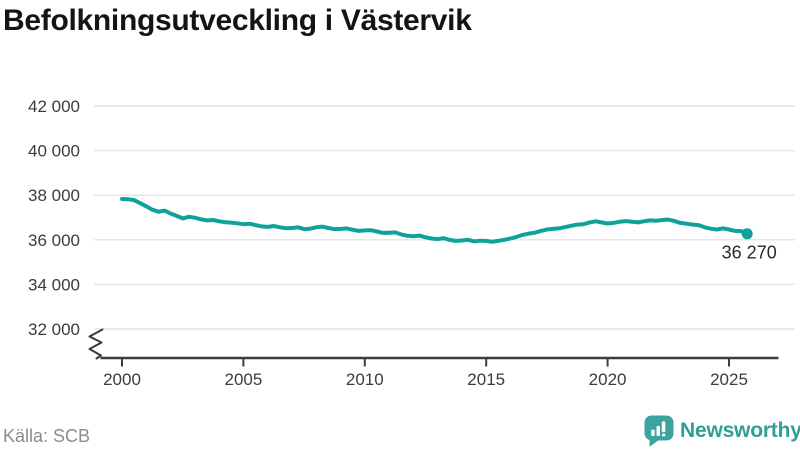 This screenshot has width=800, height=450. I want to click on axis-break-icon, so click(96, 344).